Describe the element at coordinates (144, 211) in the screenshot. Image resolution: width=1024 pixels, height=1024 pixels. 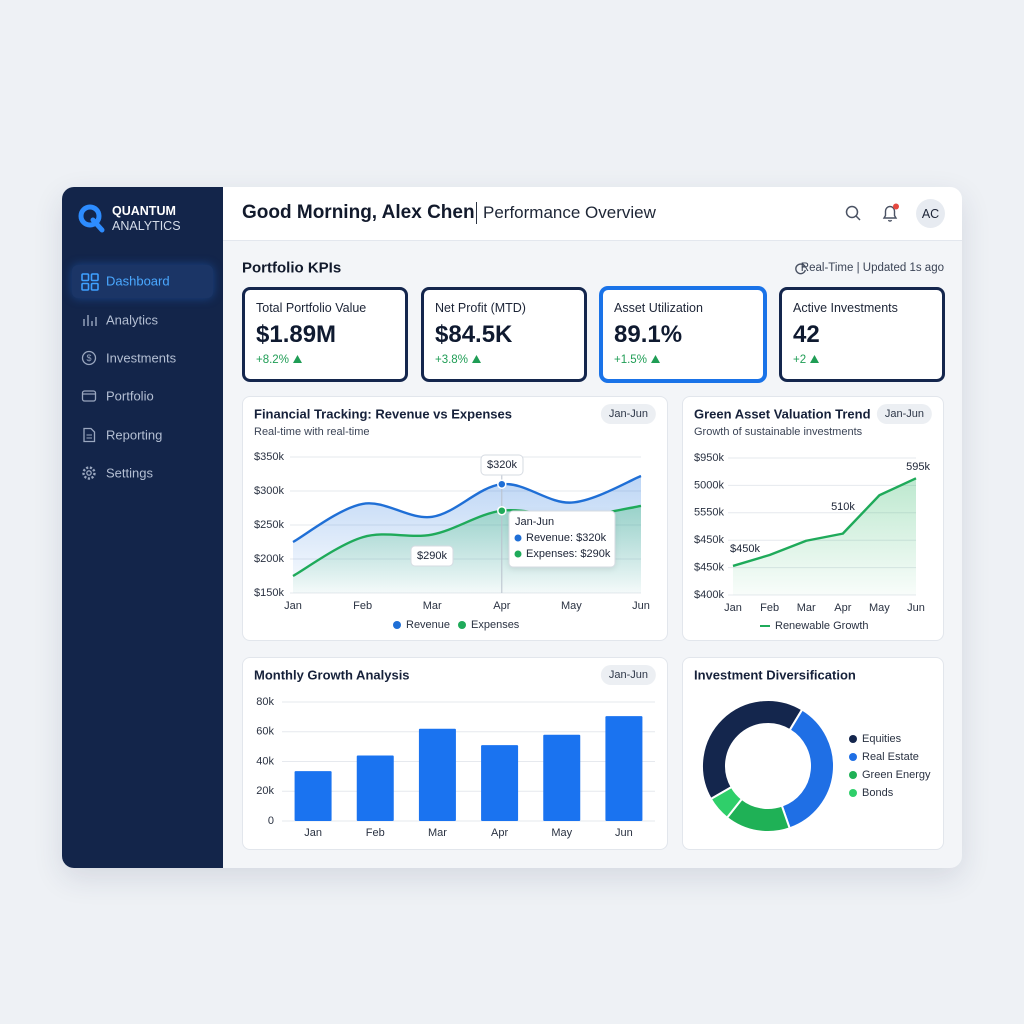
I see `brand-line: QUANTUM` at that location.